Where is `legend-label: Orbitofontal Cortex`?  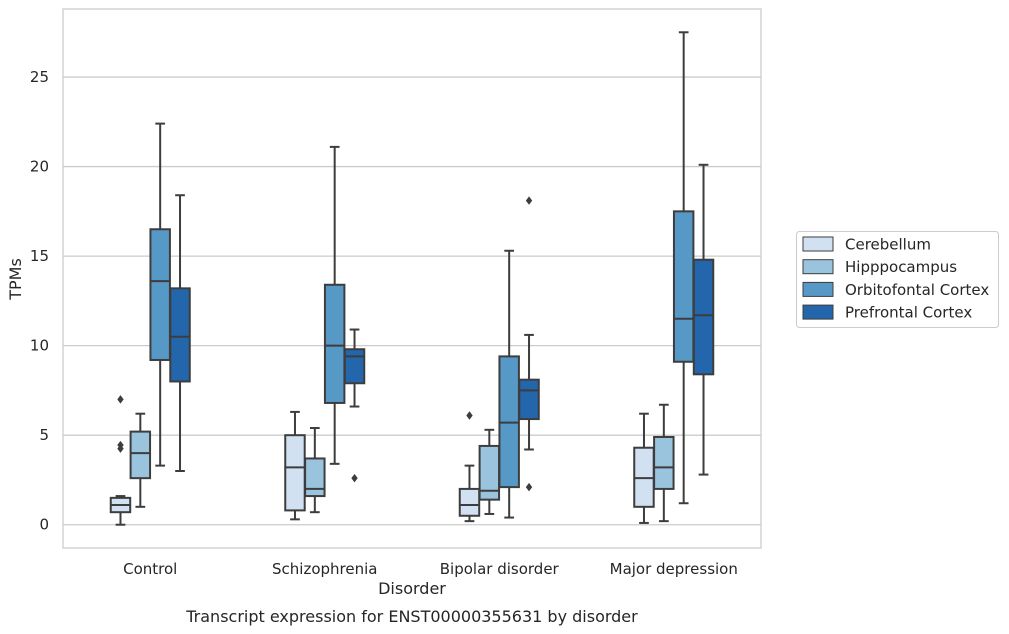
legend-label: Orbitofontal Cortex is located at coordinates (917, 290).